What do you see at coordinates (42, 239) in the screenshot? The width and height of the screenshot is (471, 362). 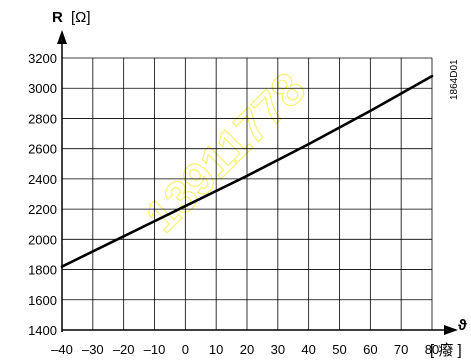 I see `y-tick-label: 2000` at bounding box center [42, 239].